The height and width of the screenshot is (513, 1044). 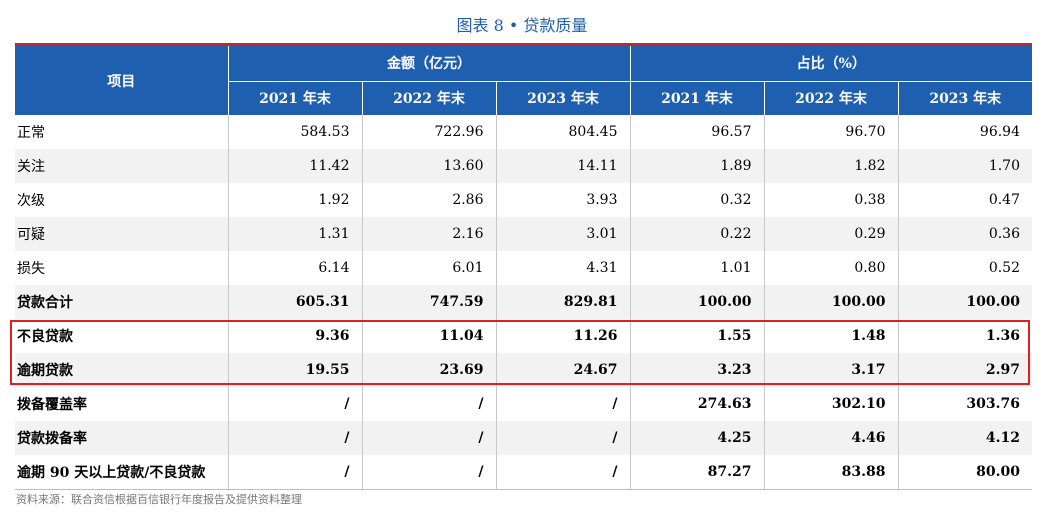 I want to click on cell-value: 302.10, so click(x=831, y=404).